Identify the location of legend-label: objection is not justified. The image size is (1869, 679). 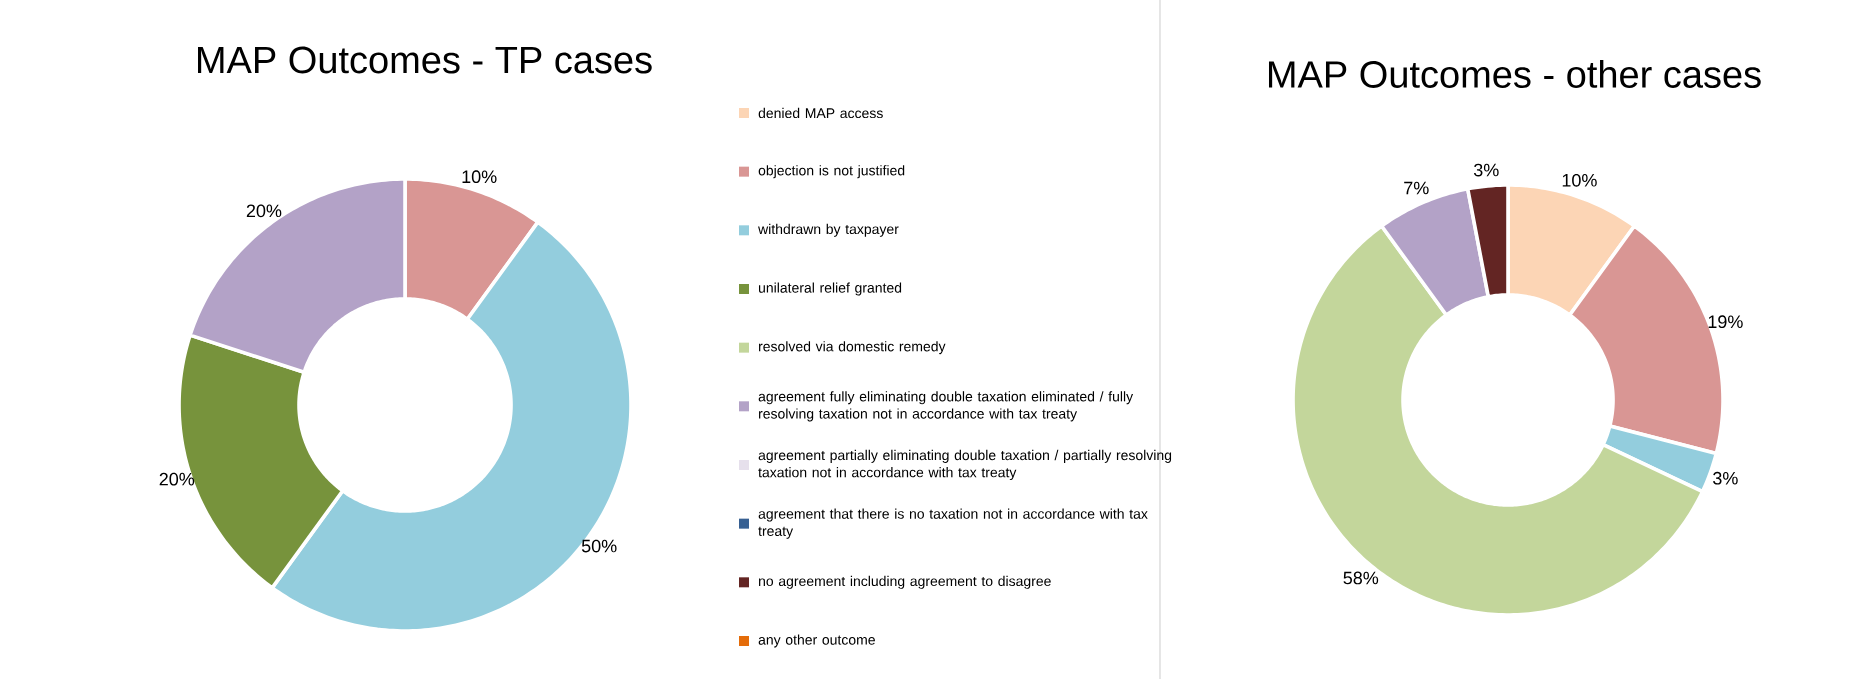
(831, 172).